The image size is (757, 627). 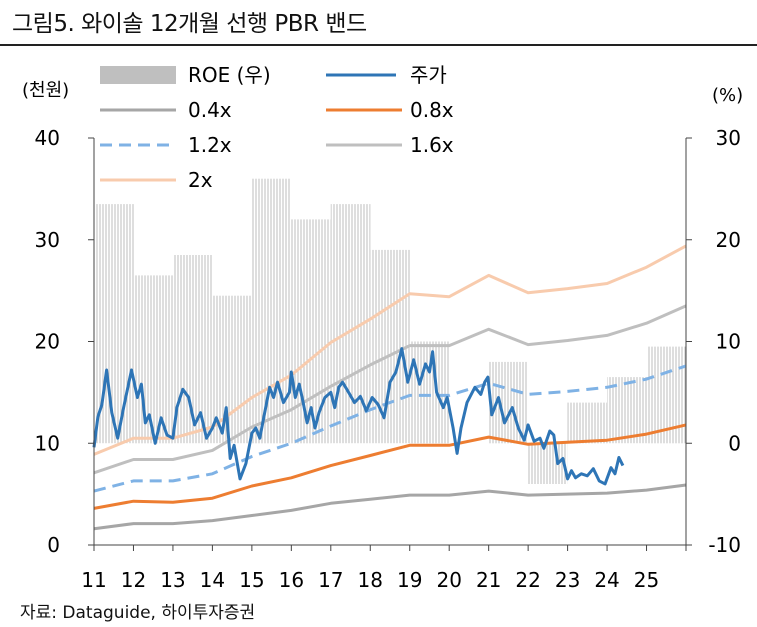 I want to click on legend-0-4x-label: 0.4x, so click(x=210, y=110).